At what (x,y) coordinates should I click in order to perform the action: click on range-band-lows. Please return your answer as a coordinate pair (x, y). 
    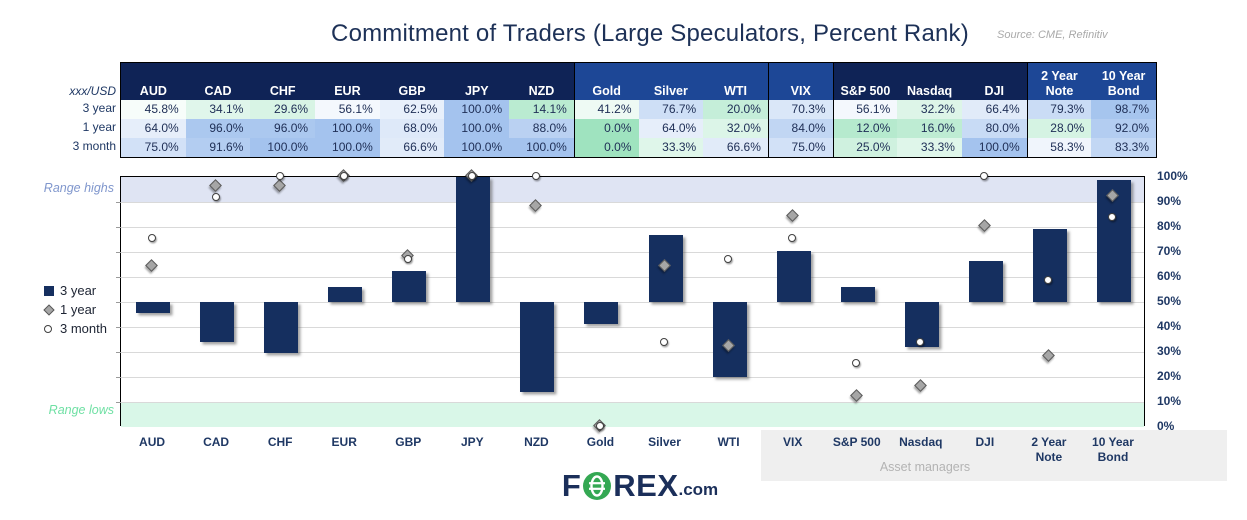
    Looking at the image, I should click on (632, 414).